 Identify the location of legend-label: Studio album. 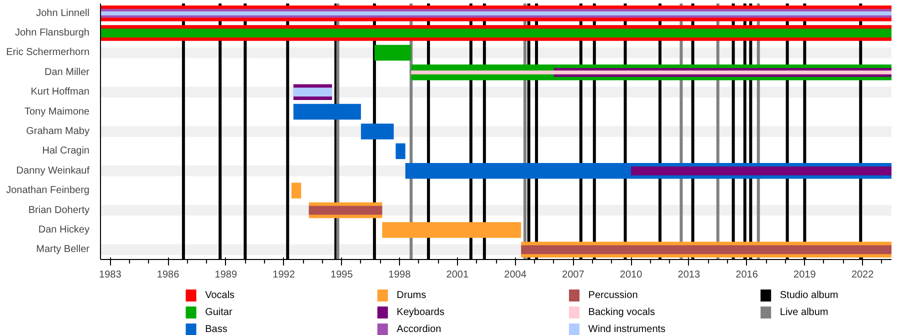
(809, 295).